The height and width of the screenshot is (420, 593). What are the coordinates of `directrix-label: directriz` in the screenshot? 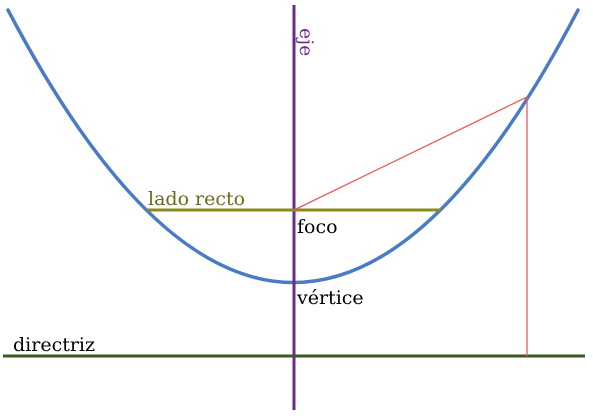 It's located at (54, 345).